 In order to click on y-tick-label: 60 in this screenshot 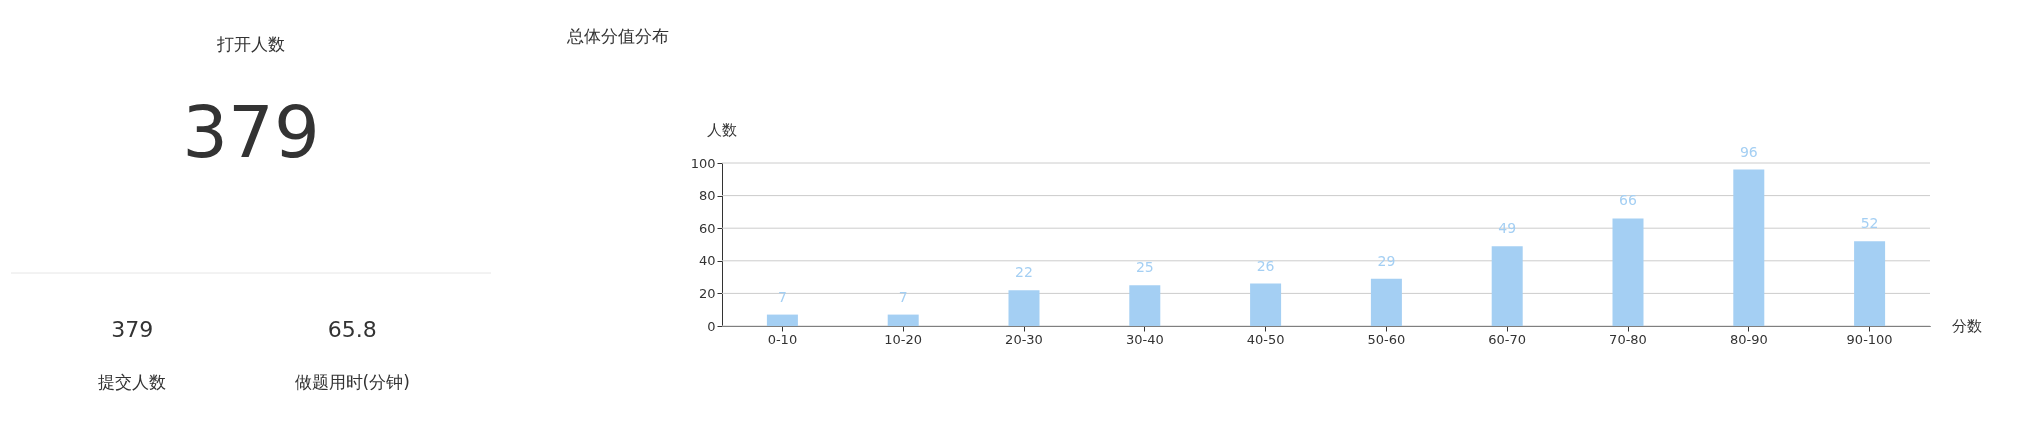, I will do `click(707, 228)`.